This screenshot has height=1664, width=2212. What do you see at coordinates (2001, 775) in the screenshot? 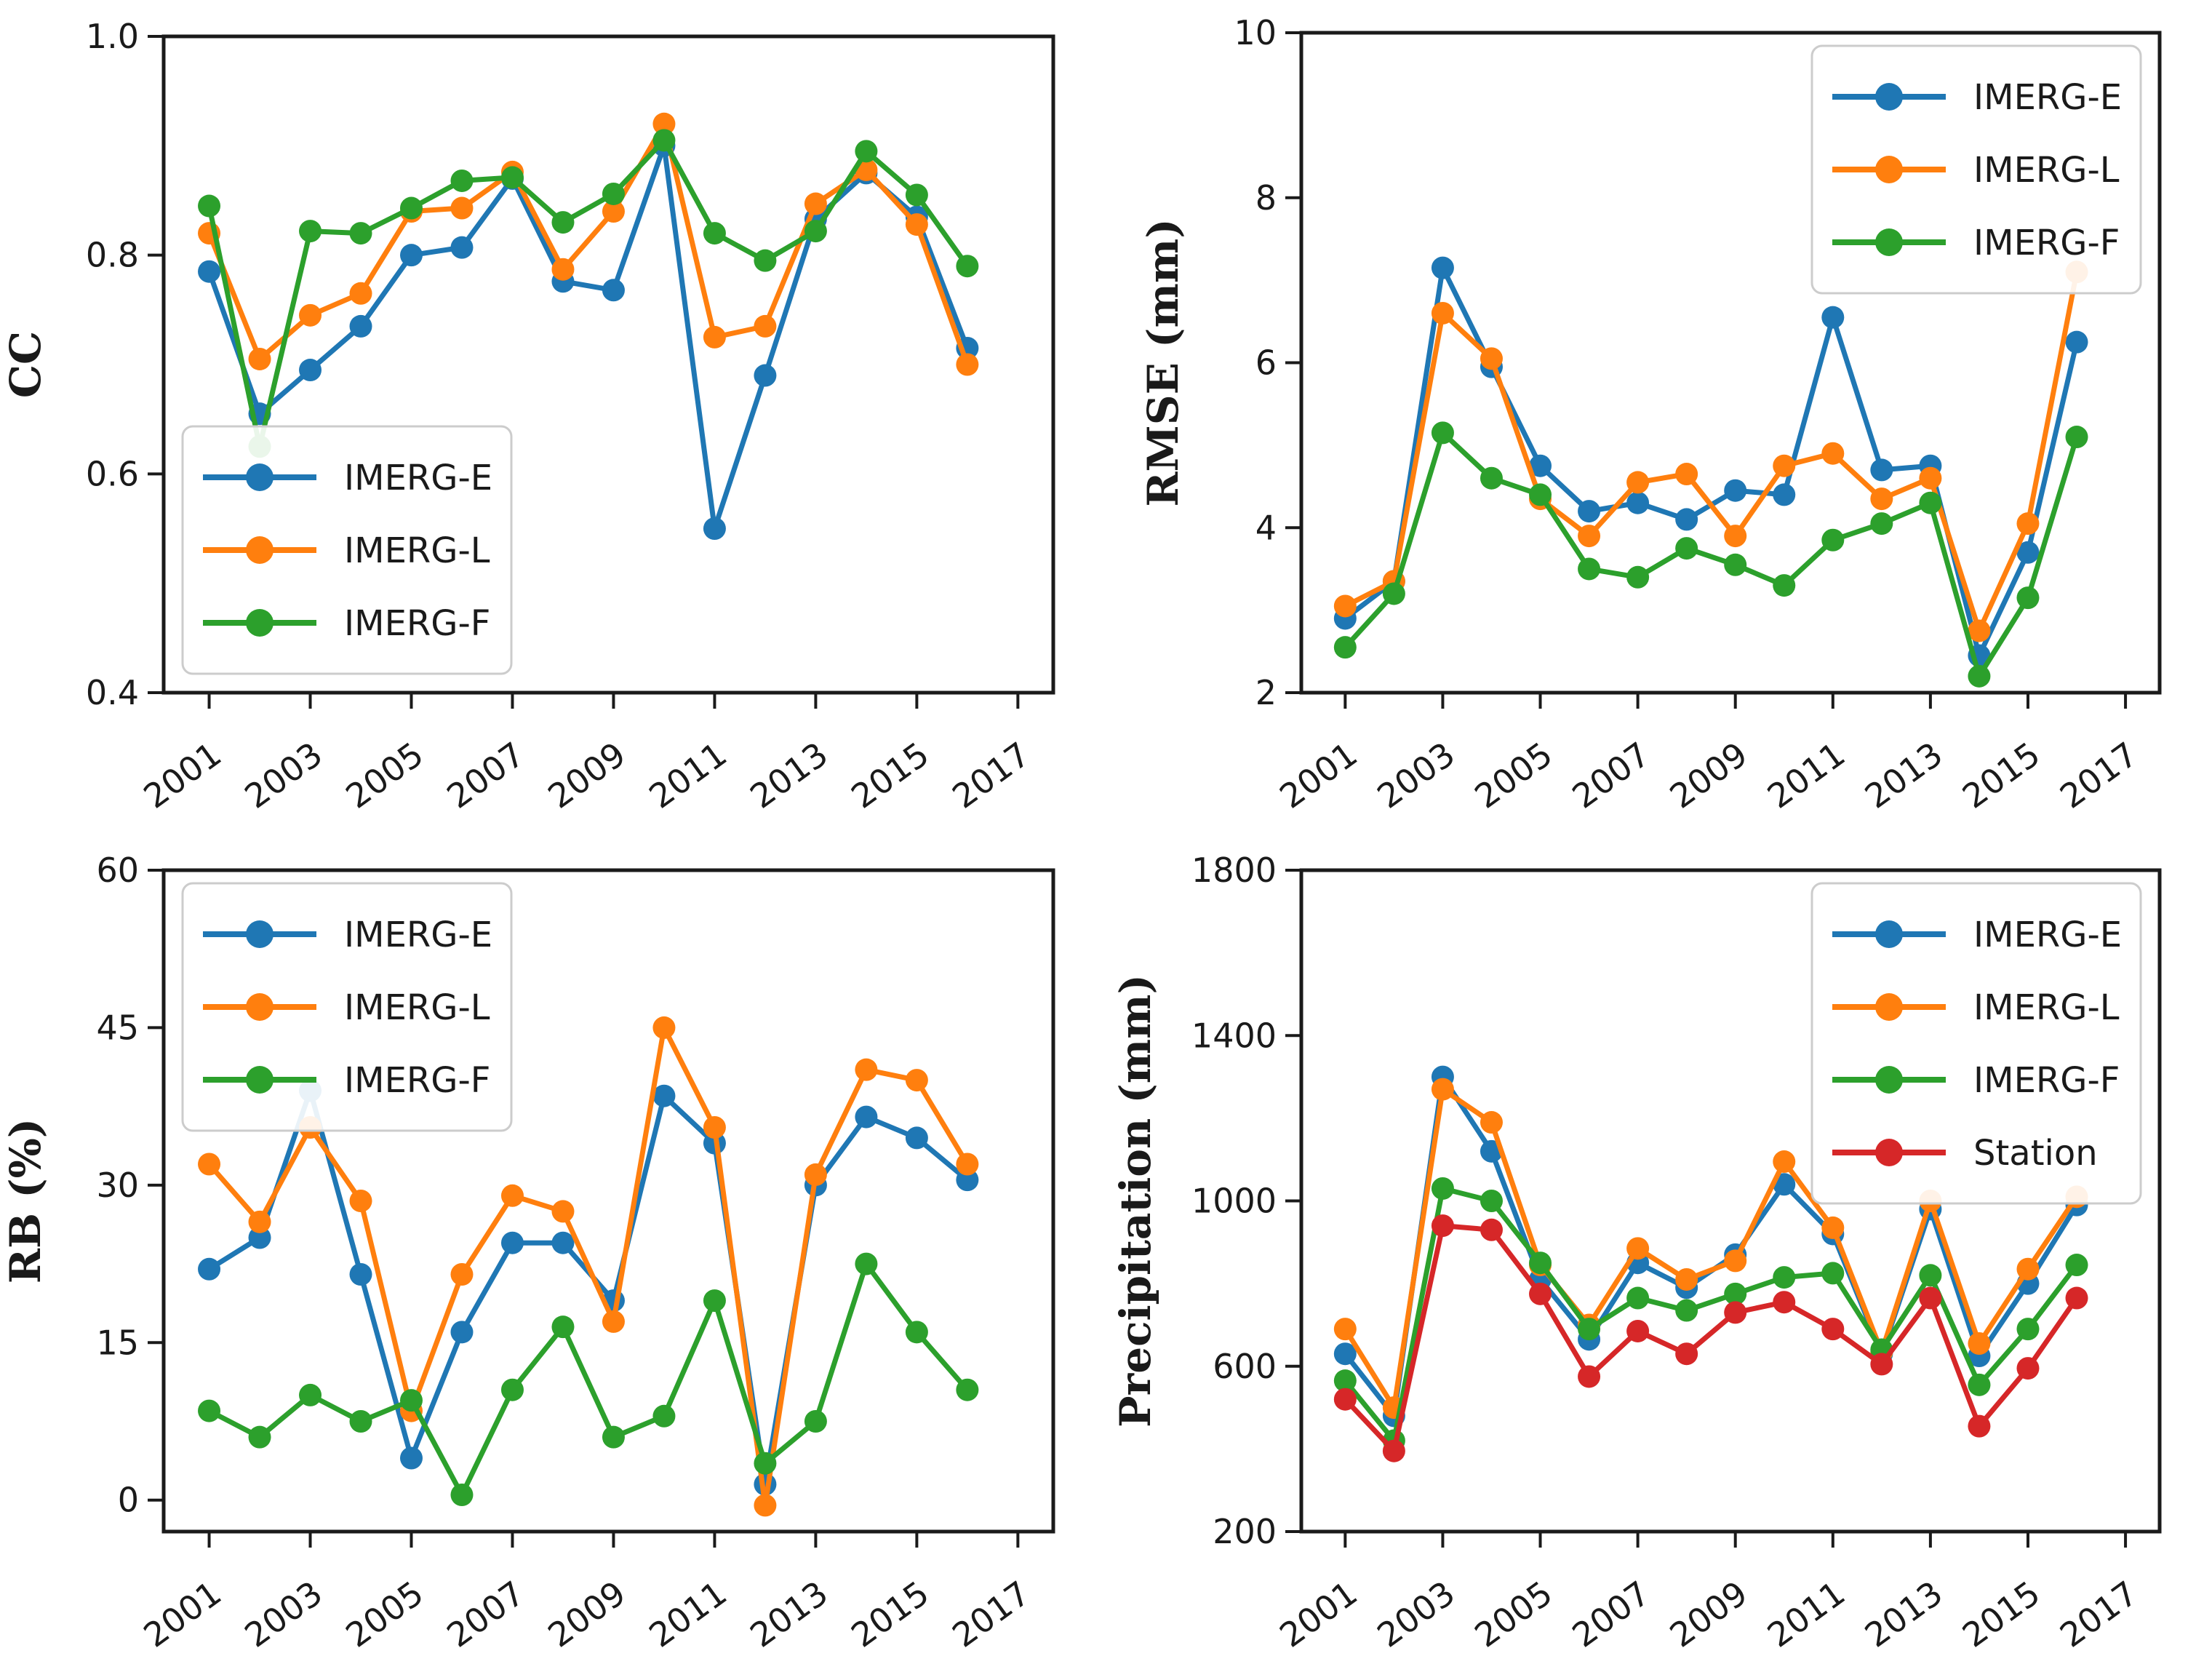
I see `x-tick-label: 2015` at bounding box center [2001, 775].